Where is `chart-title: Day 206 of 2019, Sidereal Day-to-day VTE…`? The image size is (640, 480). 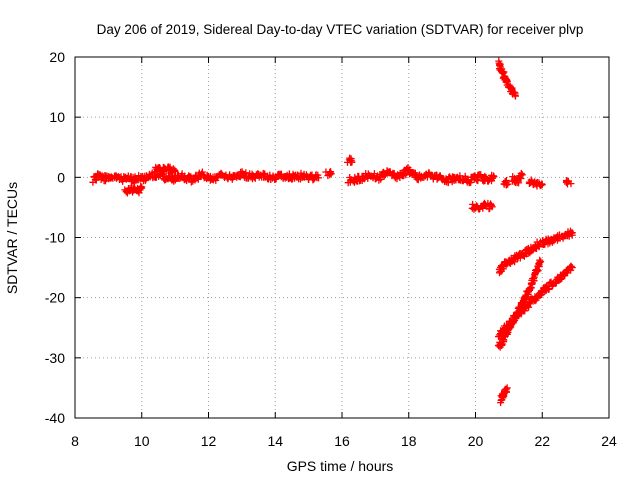
chart-title: Day 206 of 2019, Sidereal Day-to-day VTE… is located at coordinates (340, 29).